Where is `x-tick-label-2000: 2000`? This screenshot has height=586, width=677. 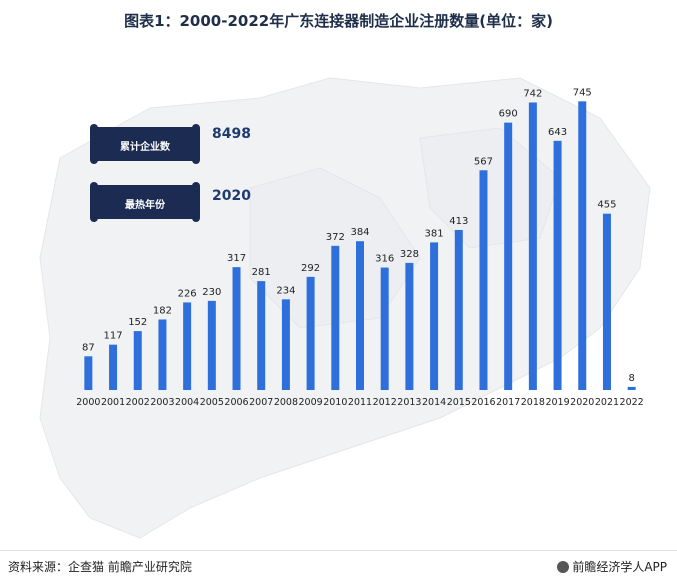
x-tick-label-2000: 2000 is located at coordinates (88, 402).